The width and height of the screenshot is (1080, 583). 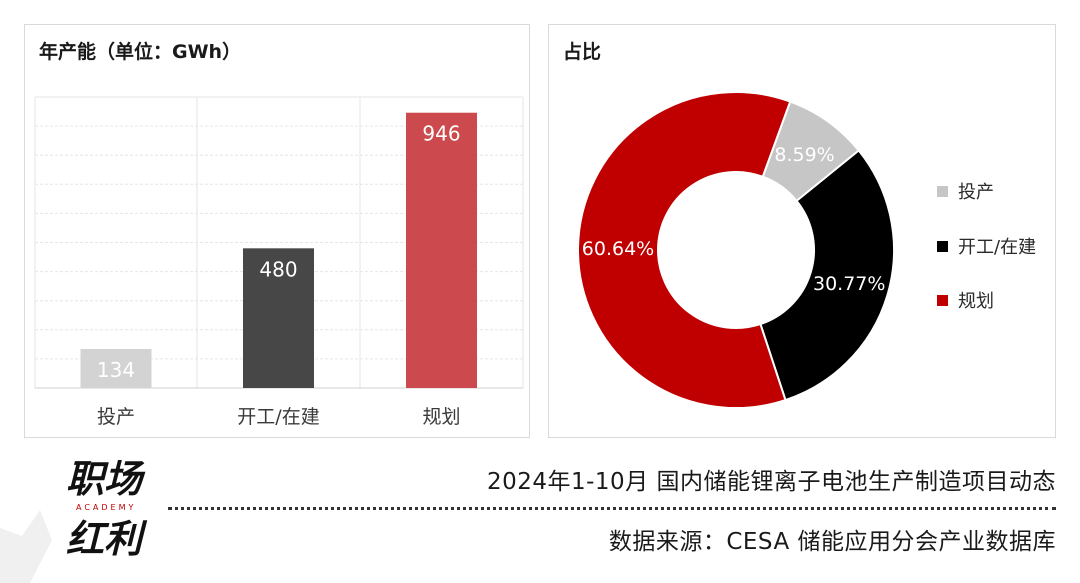 What do you see at coordinates (771, 482) in the screenshot?
I see `footer-title: 2024年1-10月 国内储能锂离子电池生产制造项目动态` at bounding box center [771, 482].